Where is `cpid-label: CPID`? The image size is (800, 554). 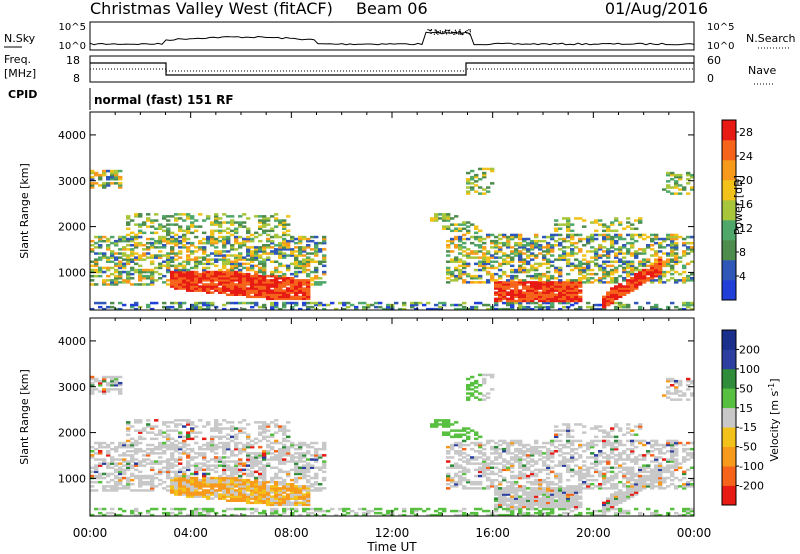 cpid-label: CPID is located at coordinates (22, 94).